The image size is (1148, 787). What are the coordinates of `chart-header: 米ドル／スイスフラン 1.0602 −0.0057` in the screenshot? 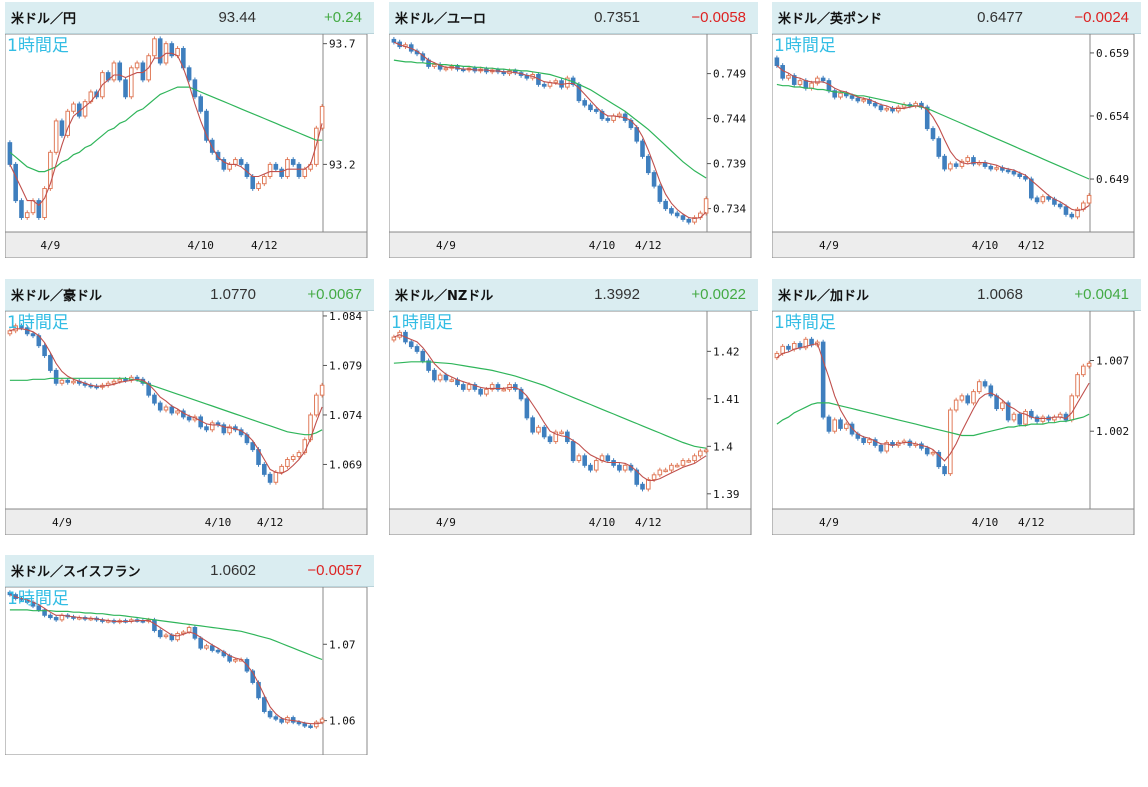 It's located at (189, 571).